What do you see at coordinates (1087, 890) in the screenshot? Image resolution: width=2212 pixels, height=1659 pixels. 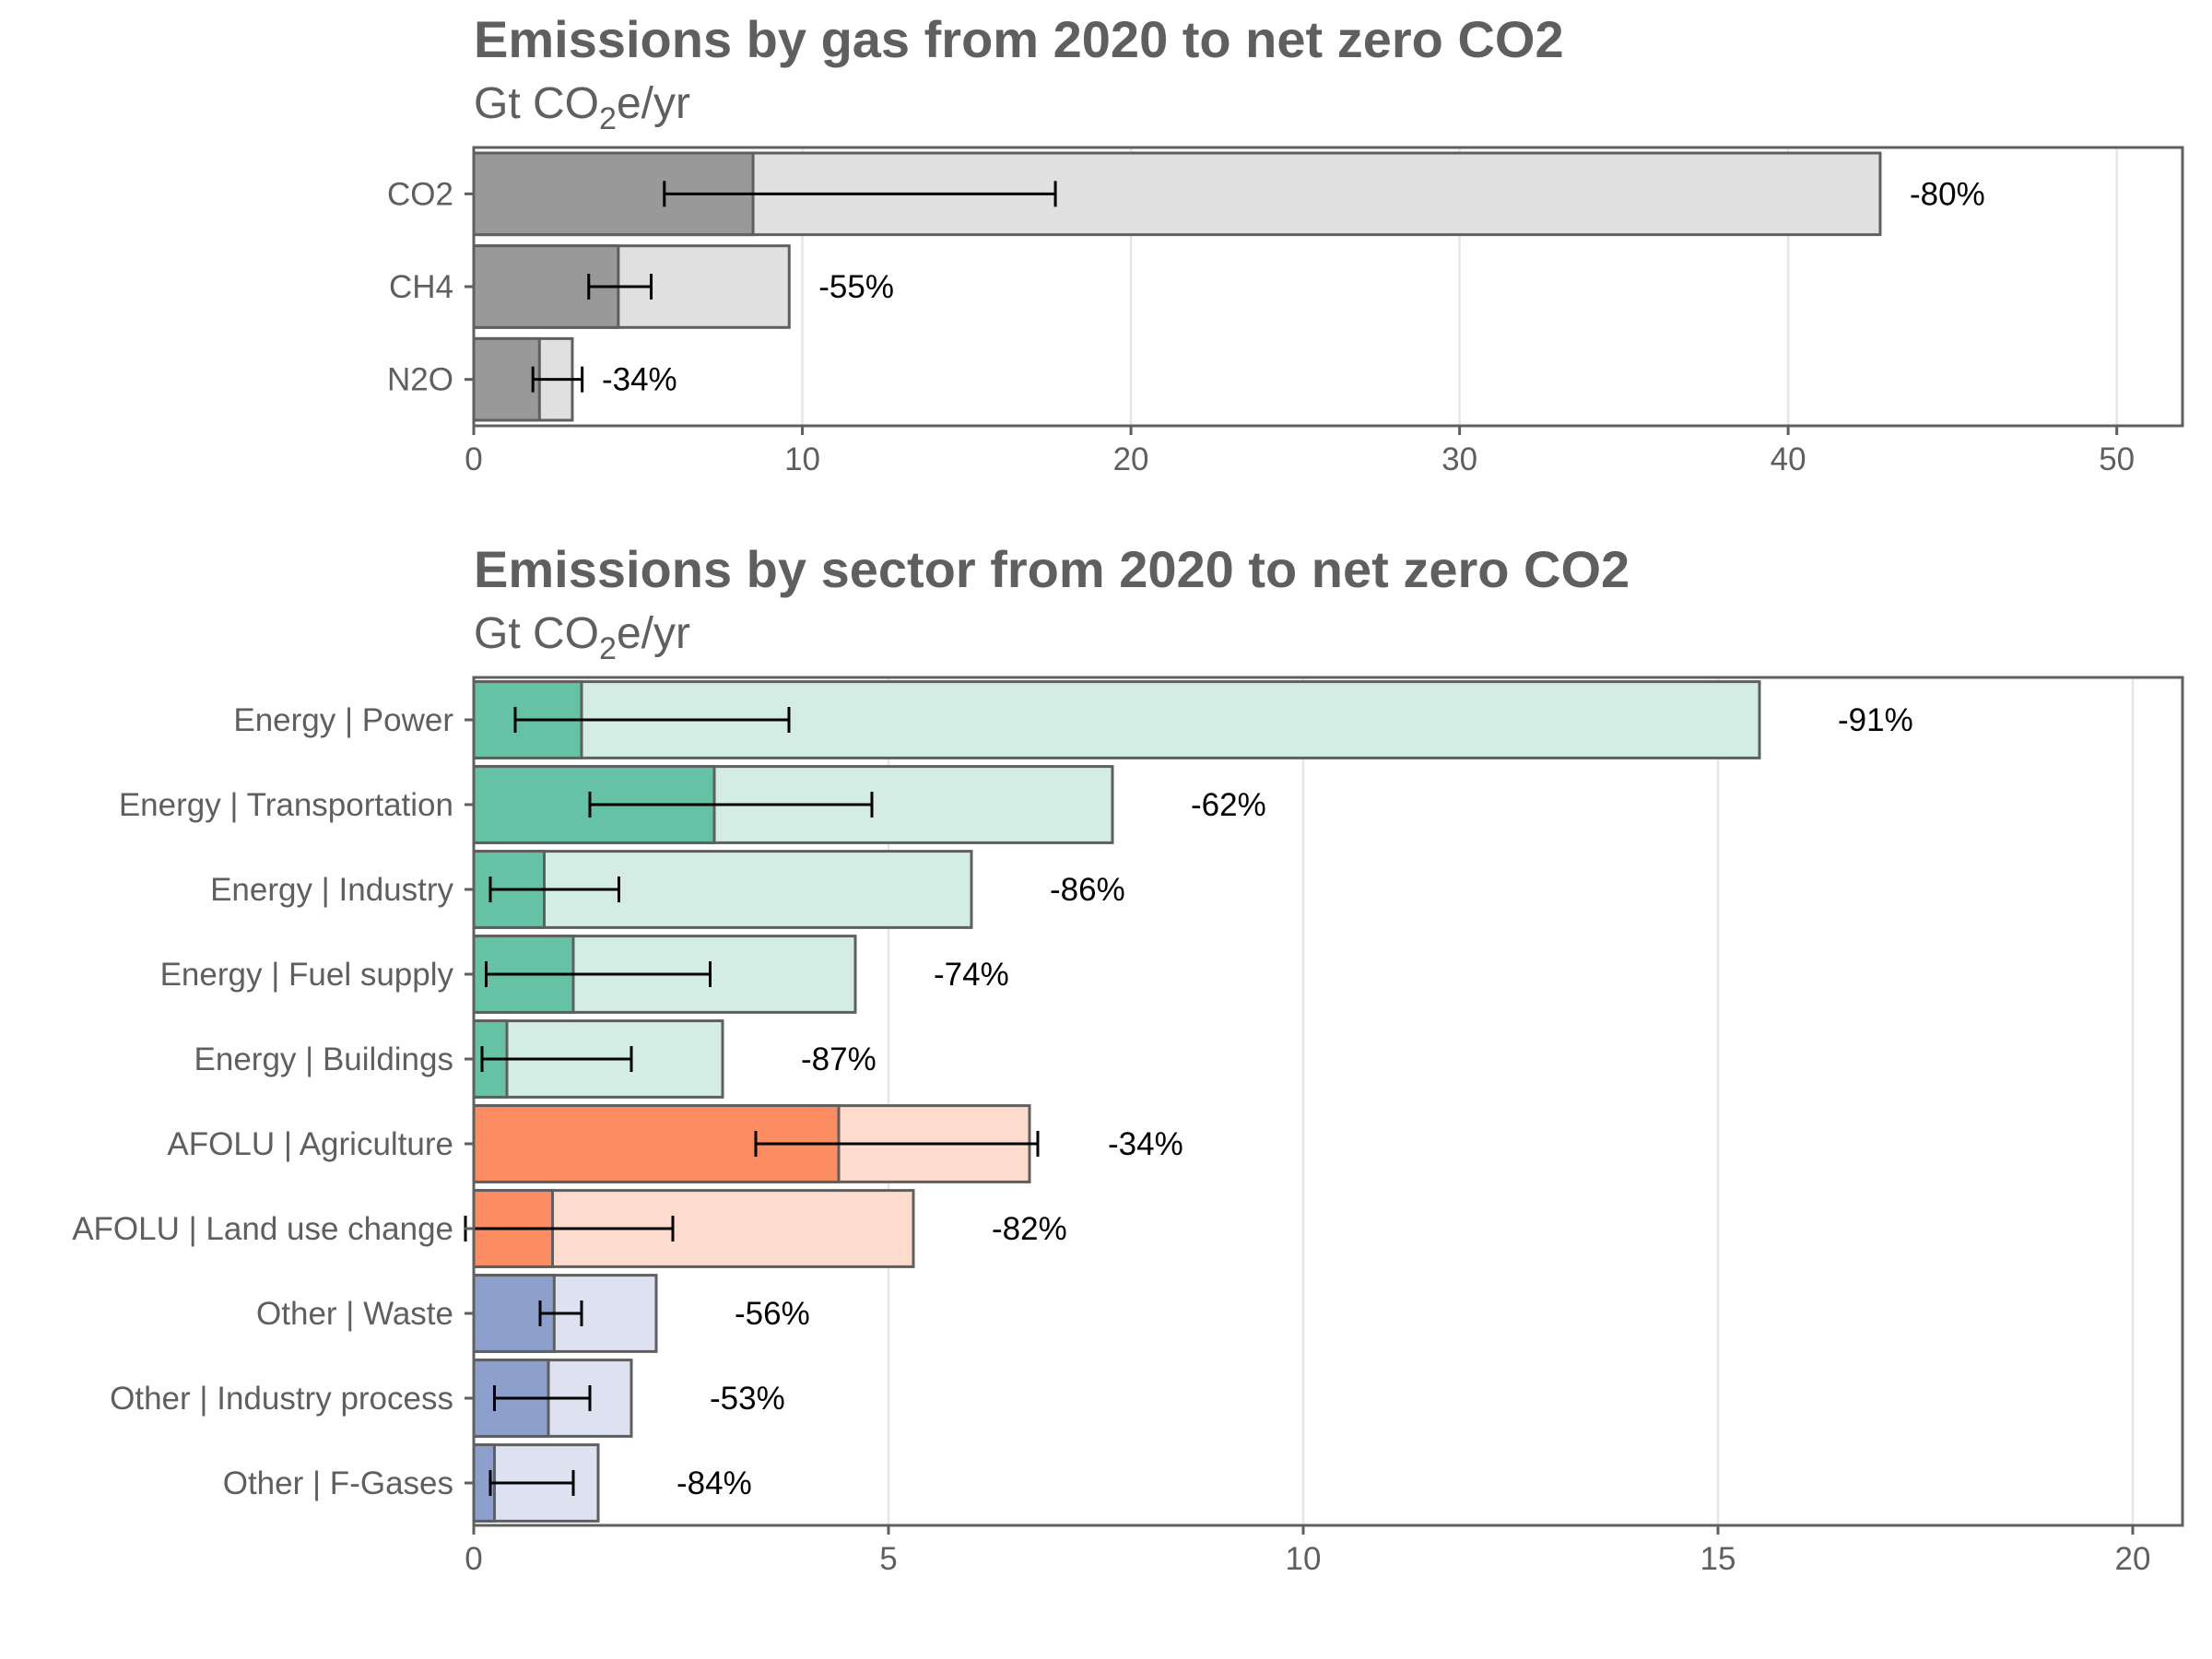 I see `sector-pct-label: -86%` at bounding box center [1087, 890].